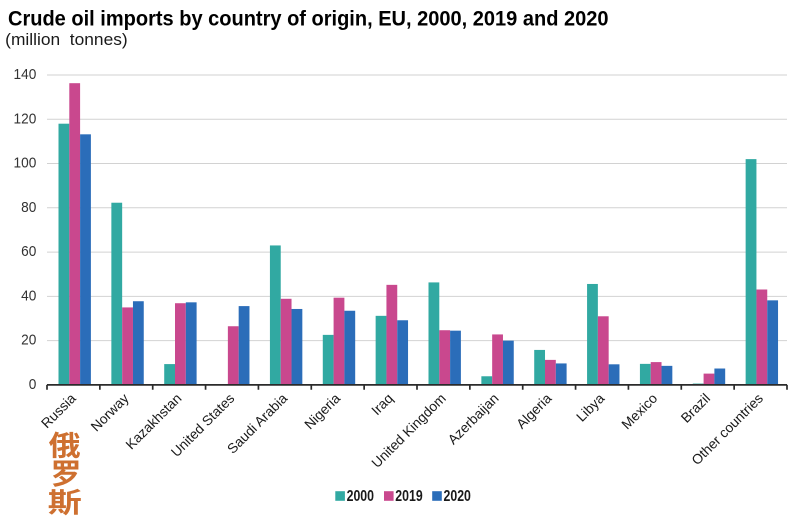 Image resolution: width=800 pixels, height=519 pixels. I want to click on svg-text: (million tonnes), so click(66, 39).